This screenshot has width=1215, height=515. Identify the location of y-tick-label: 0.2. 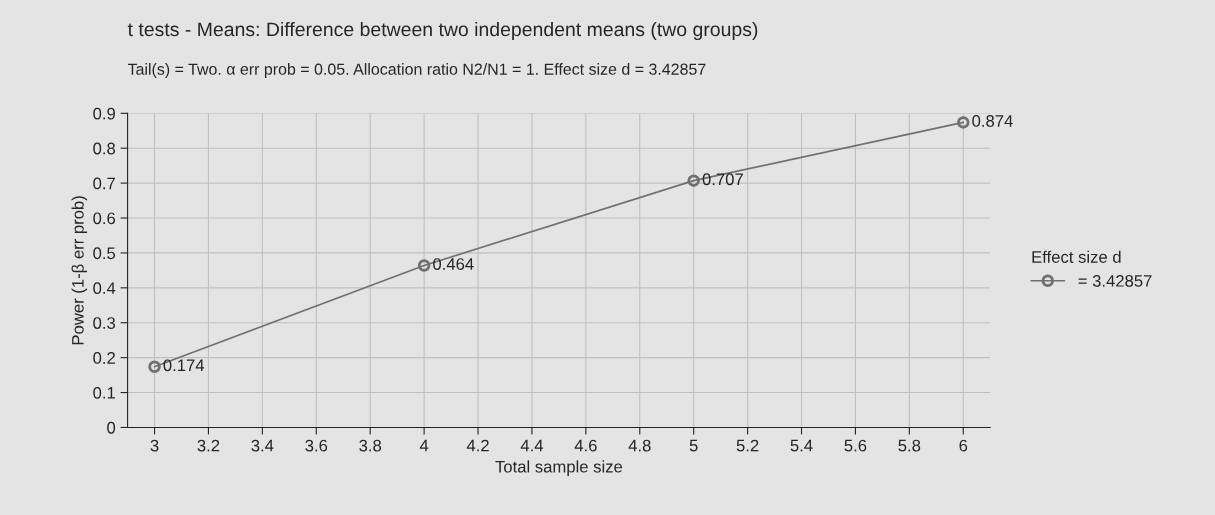
(104, 358).